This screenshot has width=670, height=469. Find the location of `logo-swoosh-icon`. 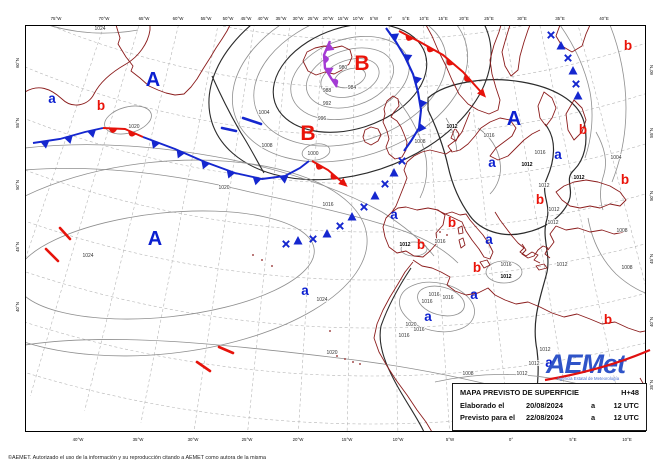

logo-swoosh-icon is located at coordinates (597, 365).